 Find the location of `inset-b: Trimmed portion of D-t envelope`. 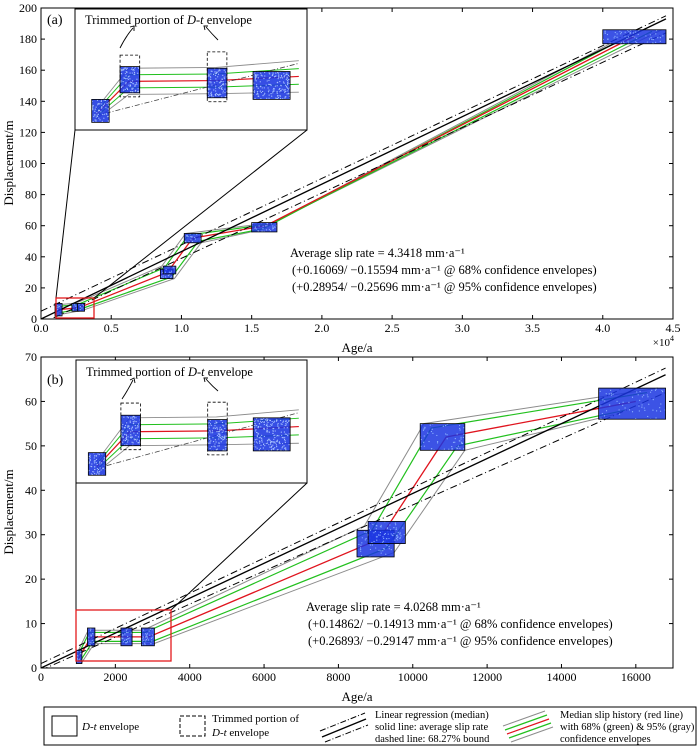

inset-b: Trimmed portion of D-t envelope is located at coordinates (191, 510).